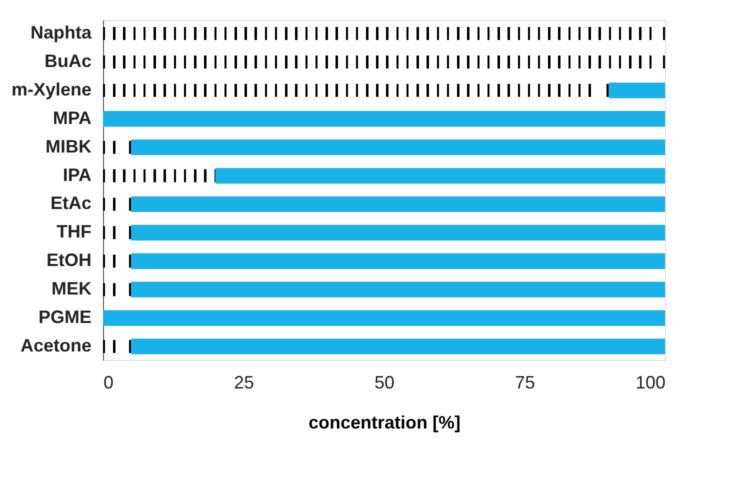 Image resolution: width=743 pixels, height=491 pixels. What do you see at coordinates (51, 89) in the screenshot?
I see `y-tick-label: m-Xylene` at bounding box center [51, 89].